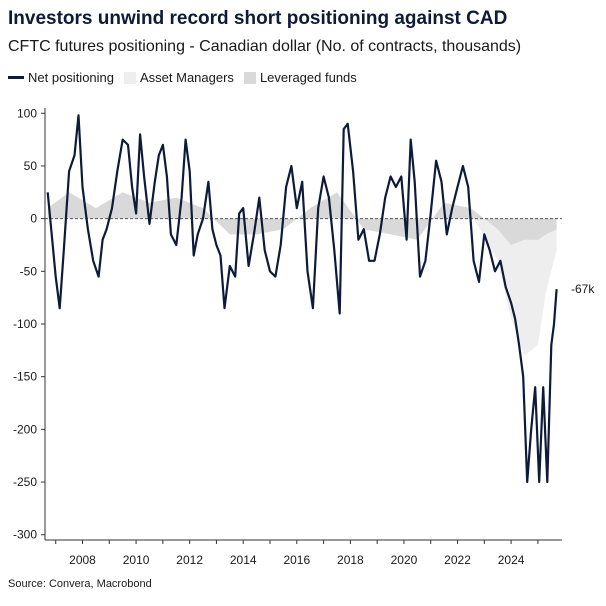 The image size is (606, 606). I want to click on x-tick-label: 2022, so click(457, 560).